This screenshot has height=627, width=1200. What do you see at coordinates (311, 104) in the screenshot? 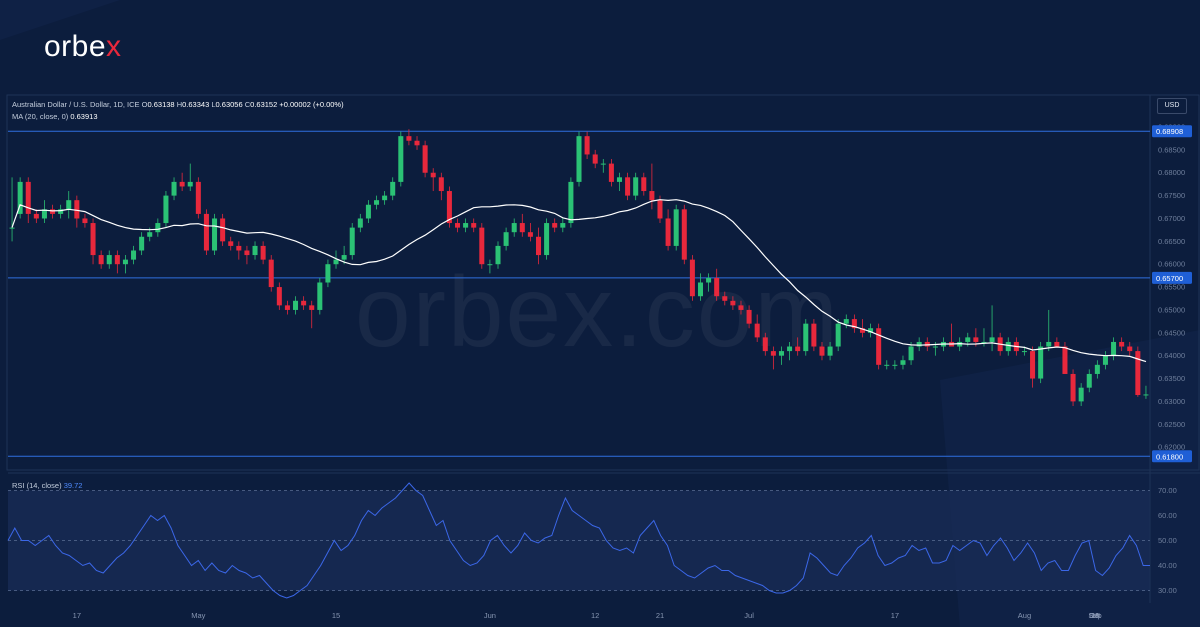
I see `change-readout: +0.00002 (+0.00%)` at bounding box center [311, 104].